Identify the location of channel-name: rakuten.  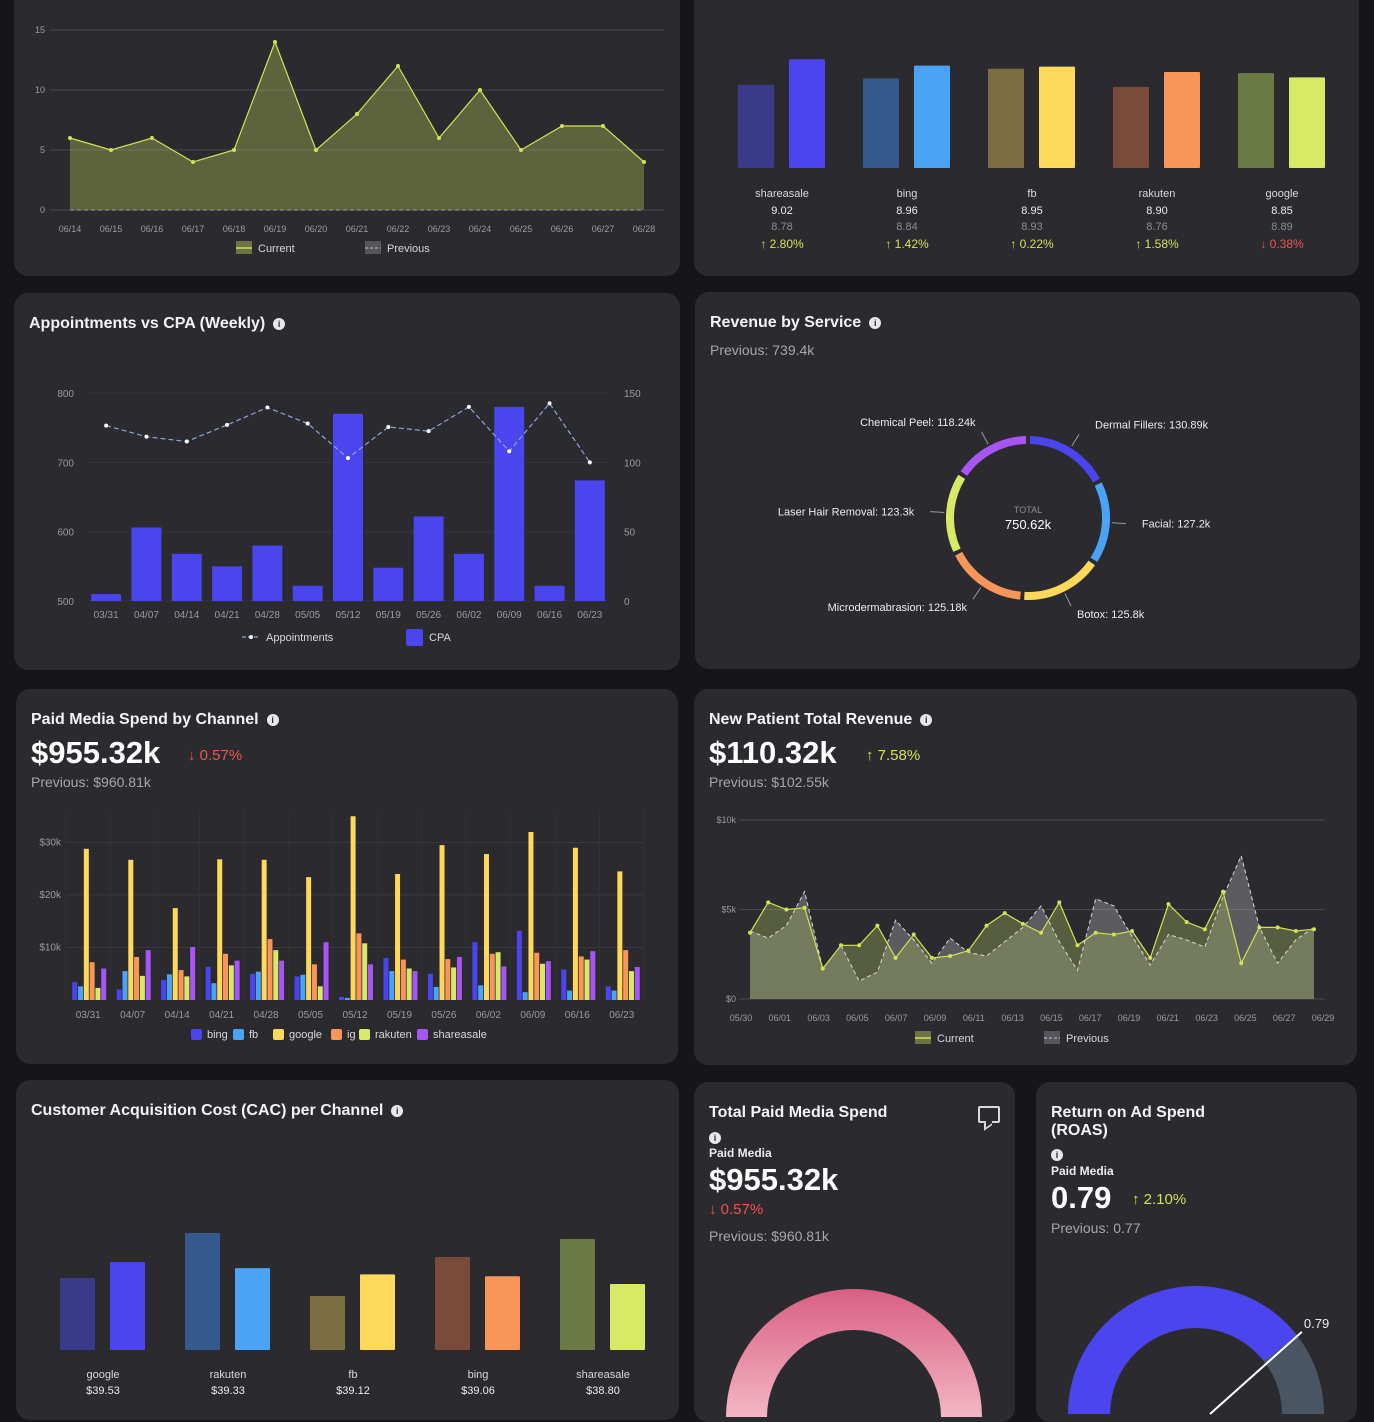
(1157, 194).